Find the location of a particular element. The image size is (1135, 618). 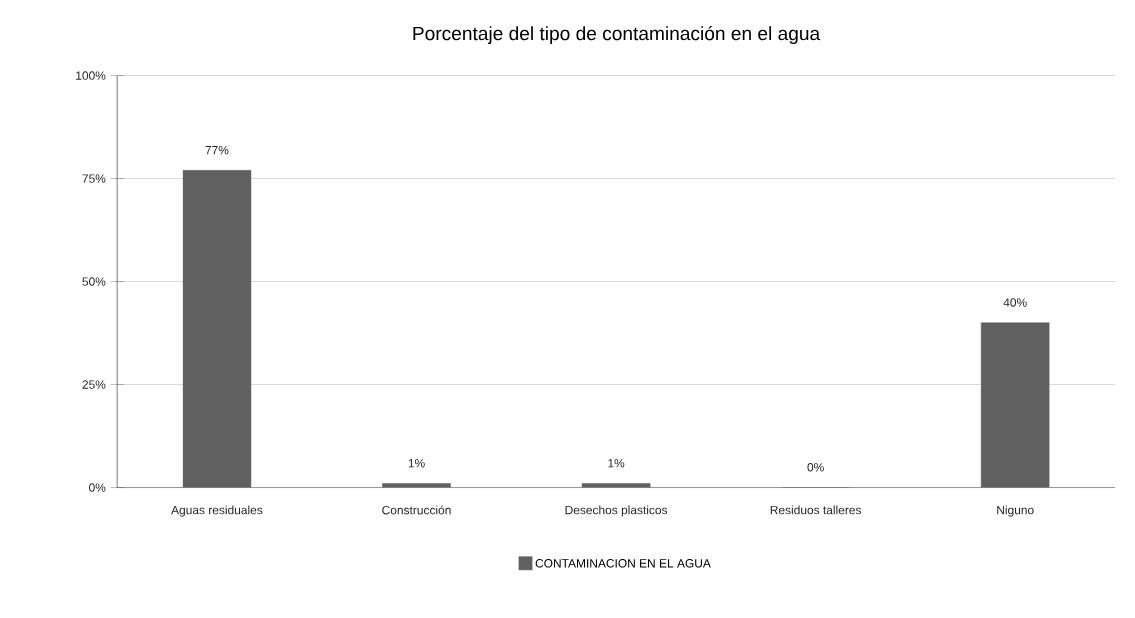

x-tick-label: Residuos talleres is located at coordinates (816, 510).